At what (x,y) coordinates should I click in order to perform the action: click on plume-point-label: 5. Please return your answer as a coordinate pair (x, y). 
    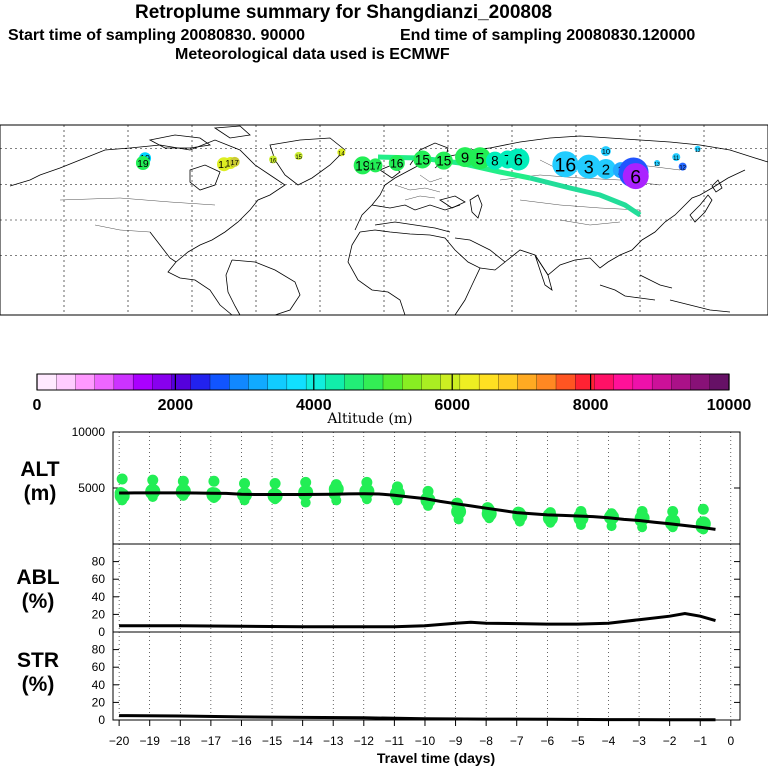
    Looking at the image, I should click on (479, 159).